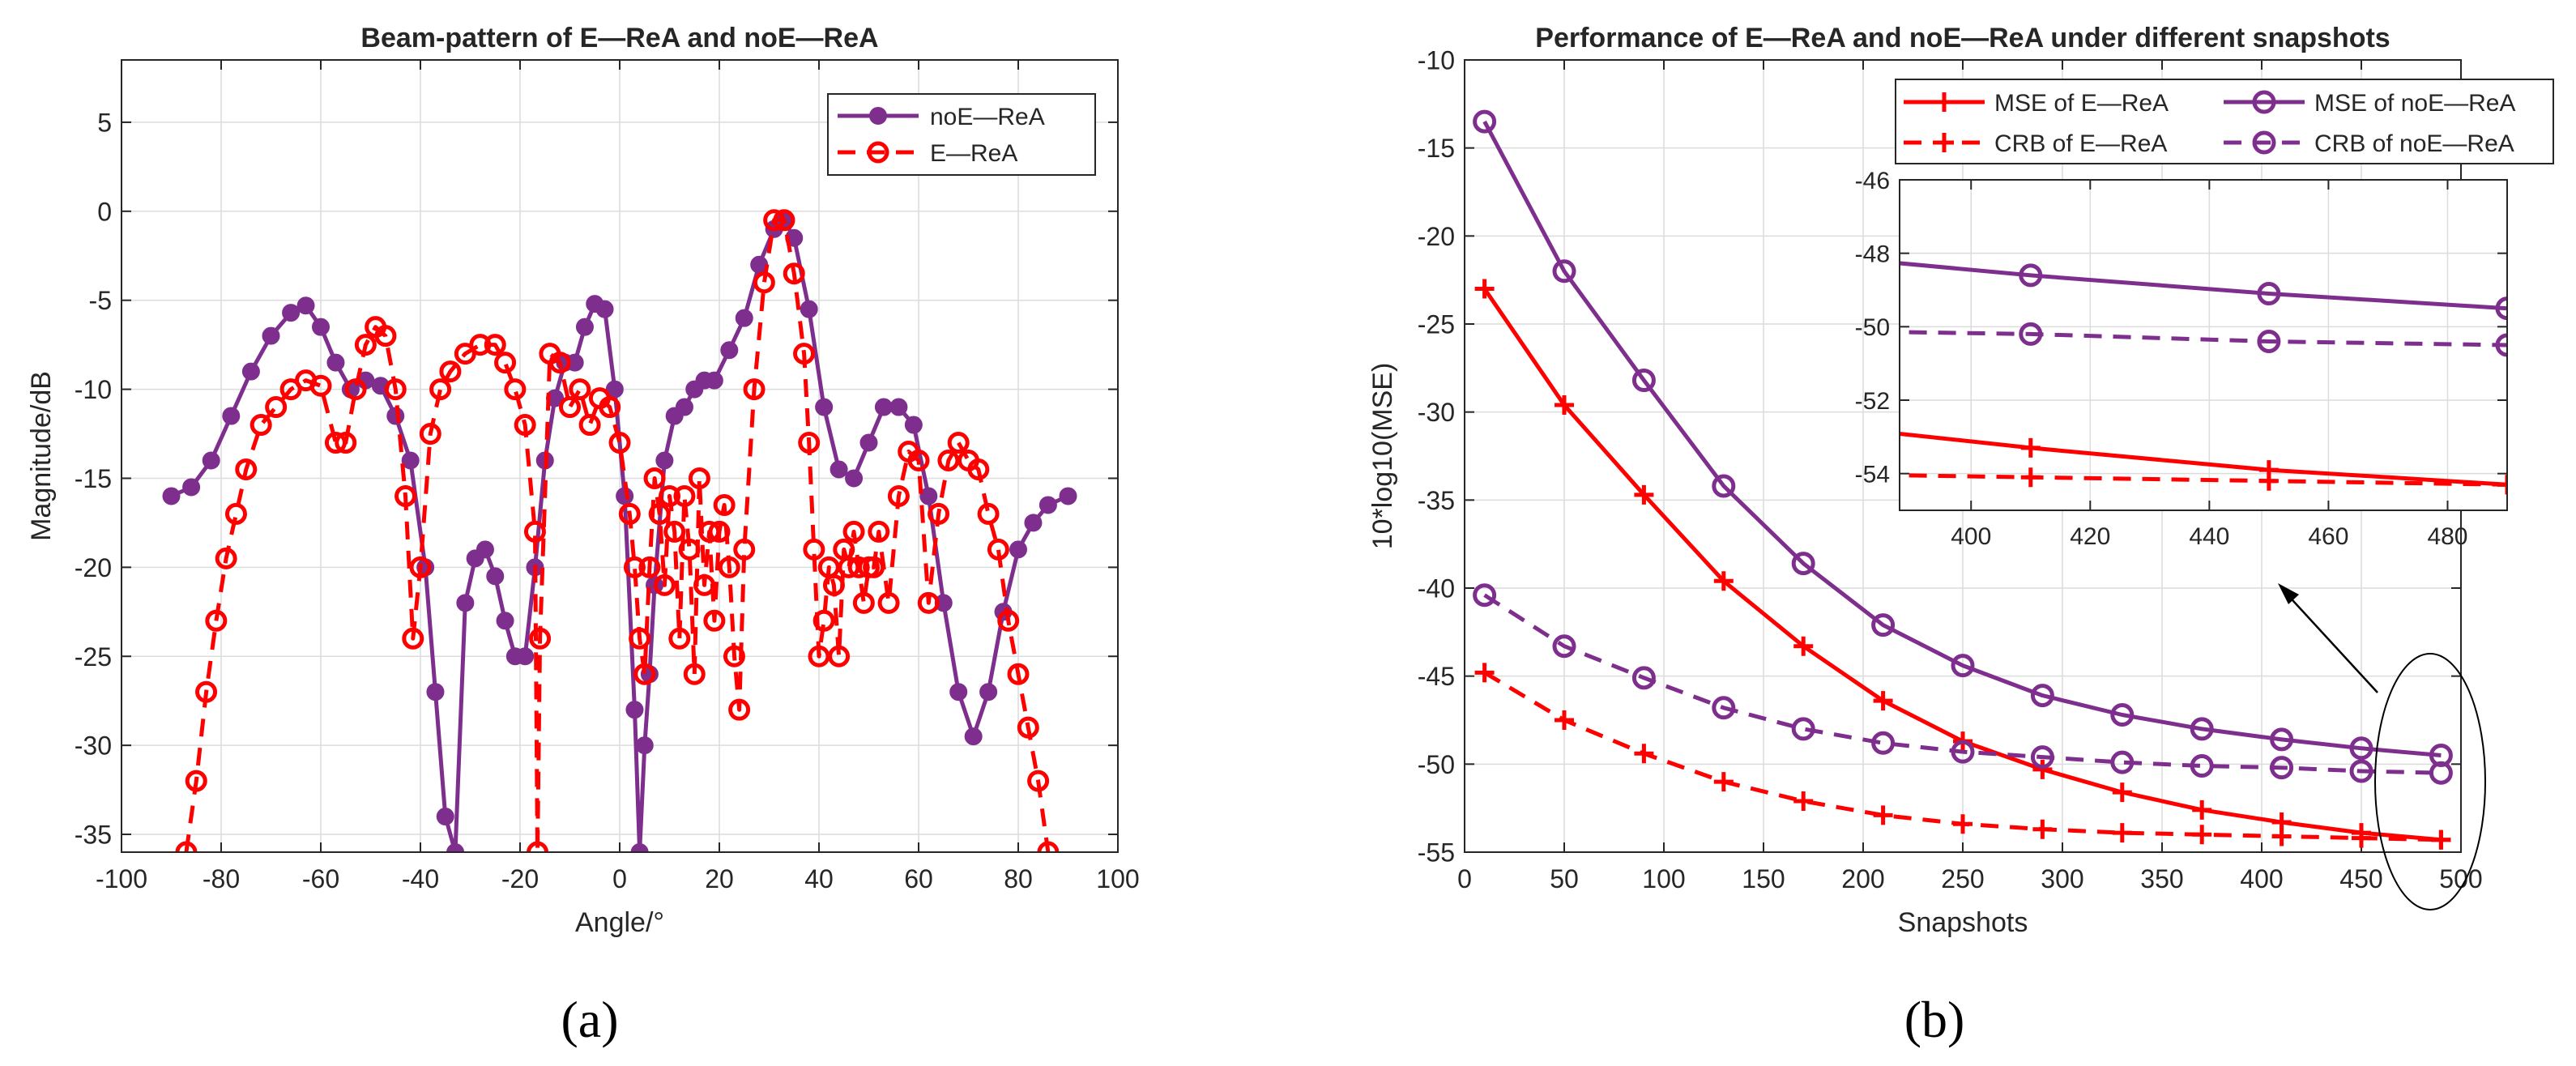 This screenshot has height=1066, width=2576. What do you see at coordinates (1663, 878) in the screenshot?
I see `chart-b-xtick-label: 100` at bounding box center [1663, 878].